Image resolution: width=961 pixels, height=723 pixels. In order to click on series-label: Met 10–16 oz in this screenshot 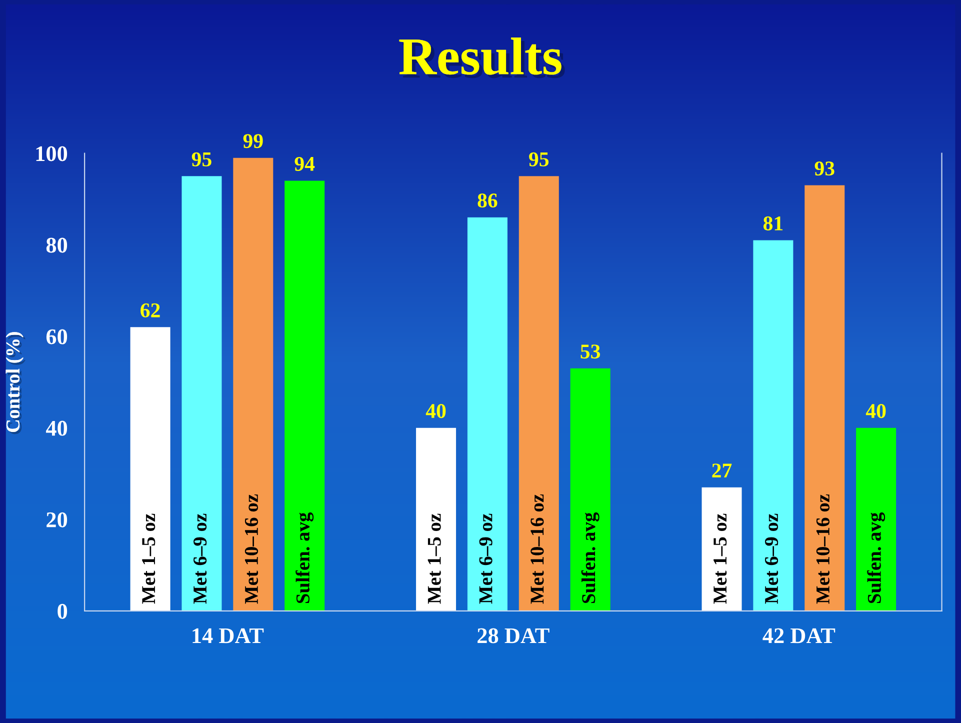, I will do `click(251, 549)`.